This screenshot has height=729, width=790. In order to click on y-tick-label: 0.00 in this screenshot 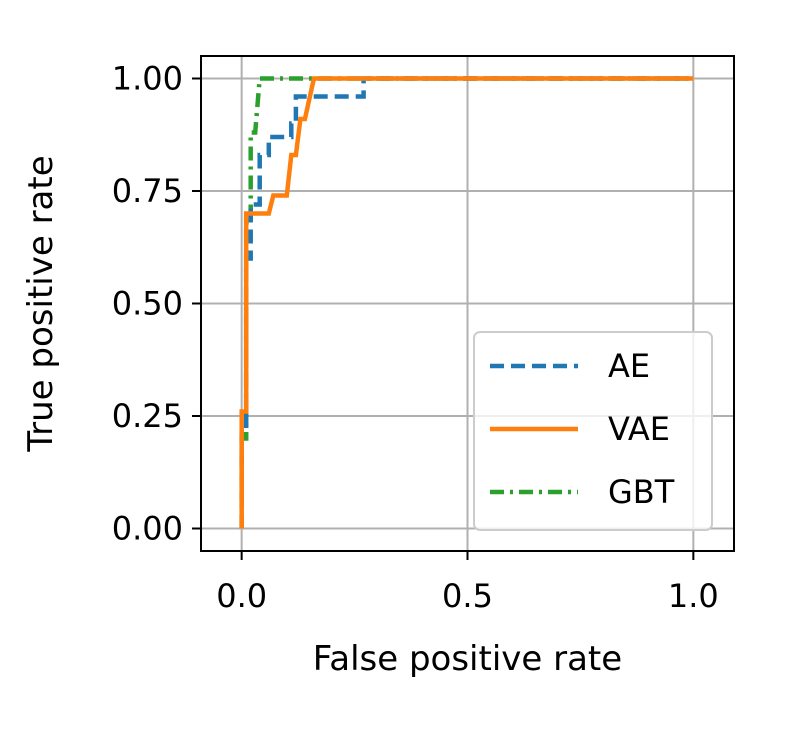, I will do `click(147, 529)`.